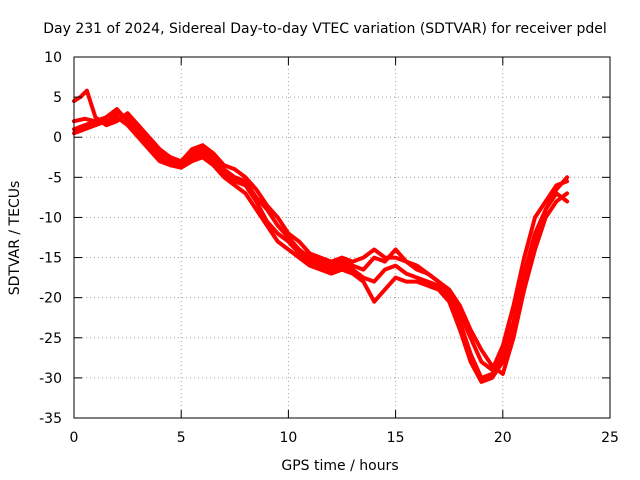  I want to click on y-axis-title: SDTVAR / TECUs, so click(15, 238).